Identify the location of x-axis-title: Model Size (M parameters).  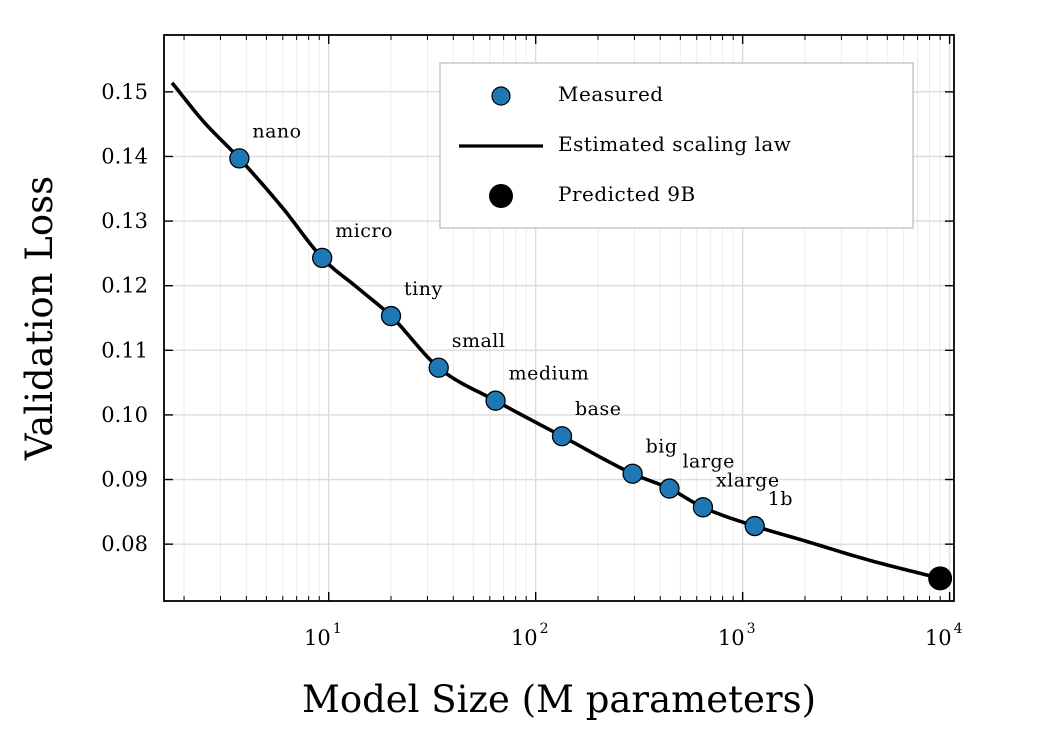
(559, 699).